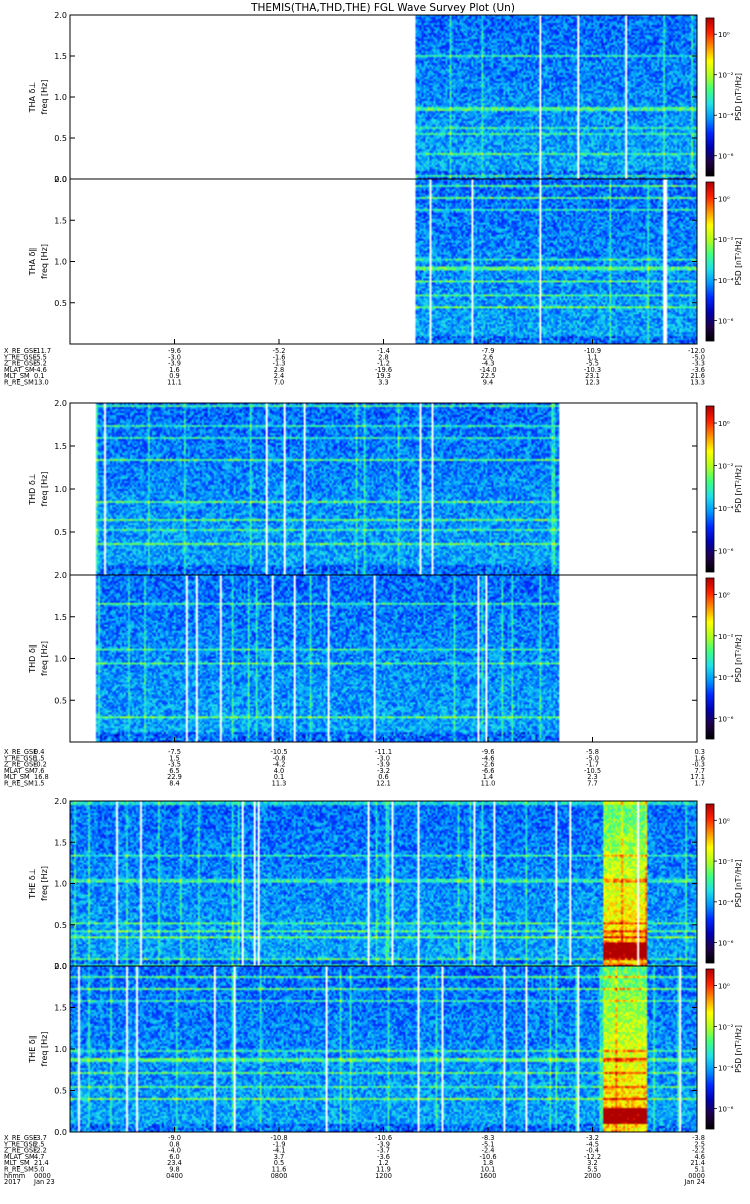 The image size is (750, 1204). What do you see at coordinates (279, 784) in the screenshot?
I see `ephemeris-value: 11.3` at bounding box center [279, 784].